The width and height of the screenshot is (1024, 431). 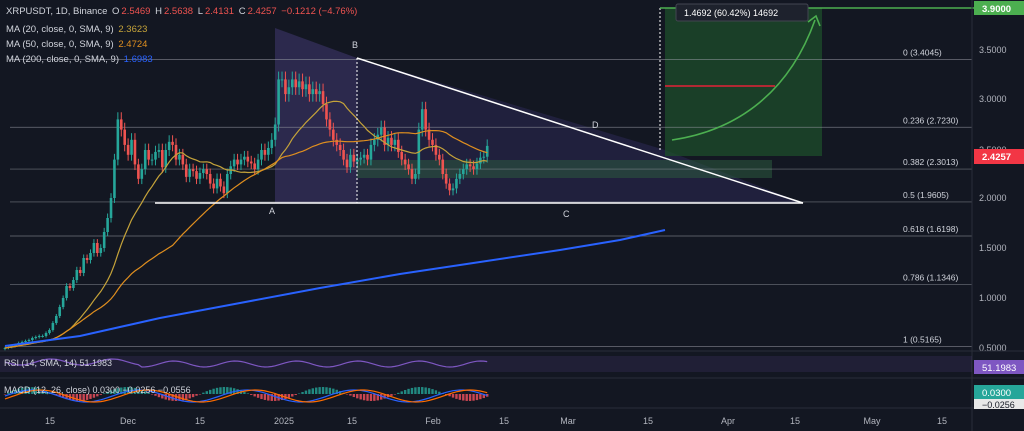 What do you see at coordinates (930, 162) in the screenshot?
I see `fib-label-2: 0.382 (2.3013)` at bounding box center [930, 162].